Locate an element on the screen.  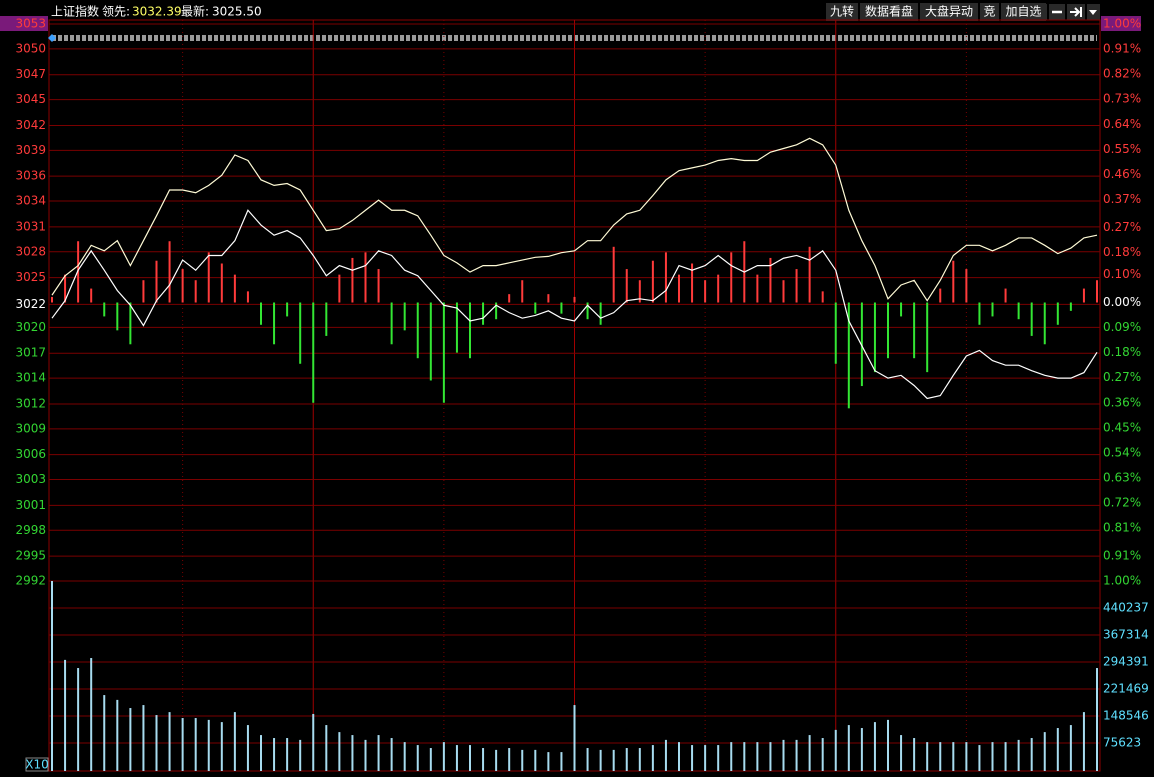
toolbar-button-label: 九转 is located at coordinates (842, 11).